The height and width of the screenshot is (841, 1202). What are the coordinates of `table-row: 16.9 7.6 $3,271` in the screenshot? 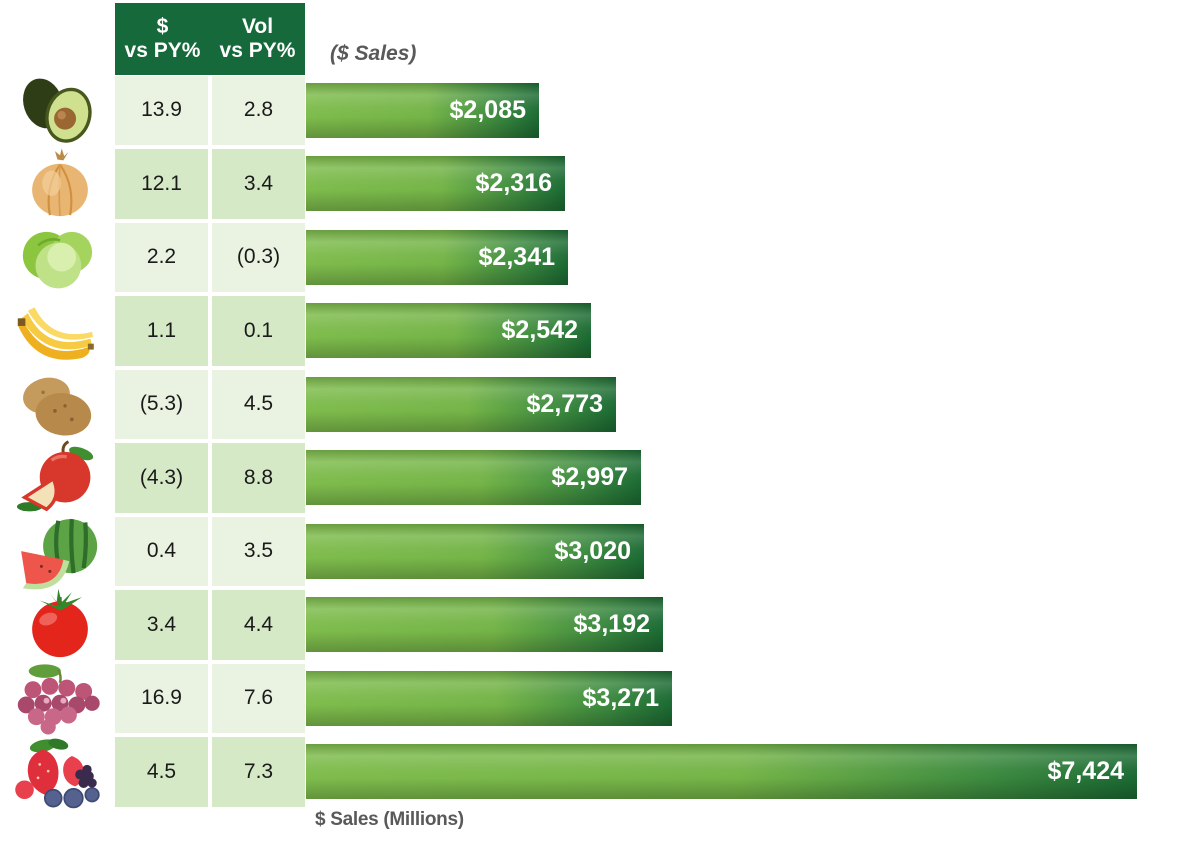 It's located at (601, 698).